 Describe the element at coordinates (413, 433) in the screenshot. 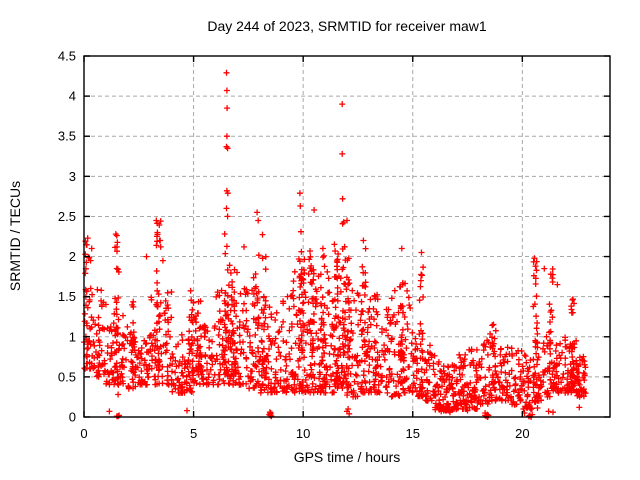

I see `svg-text: 15` at that location.